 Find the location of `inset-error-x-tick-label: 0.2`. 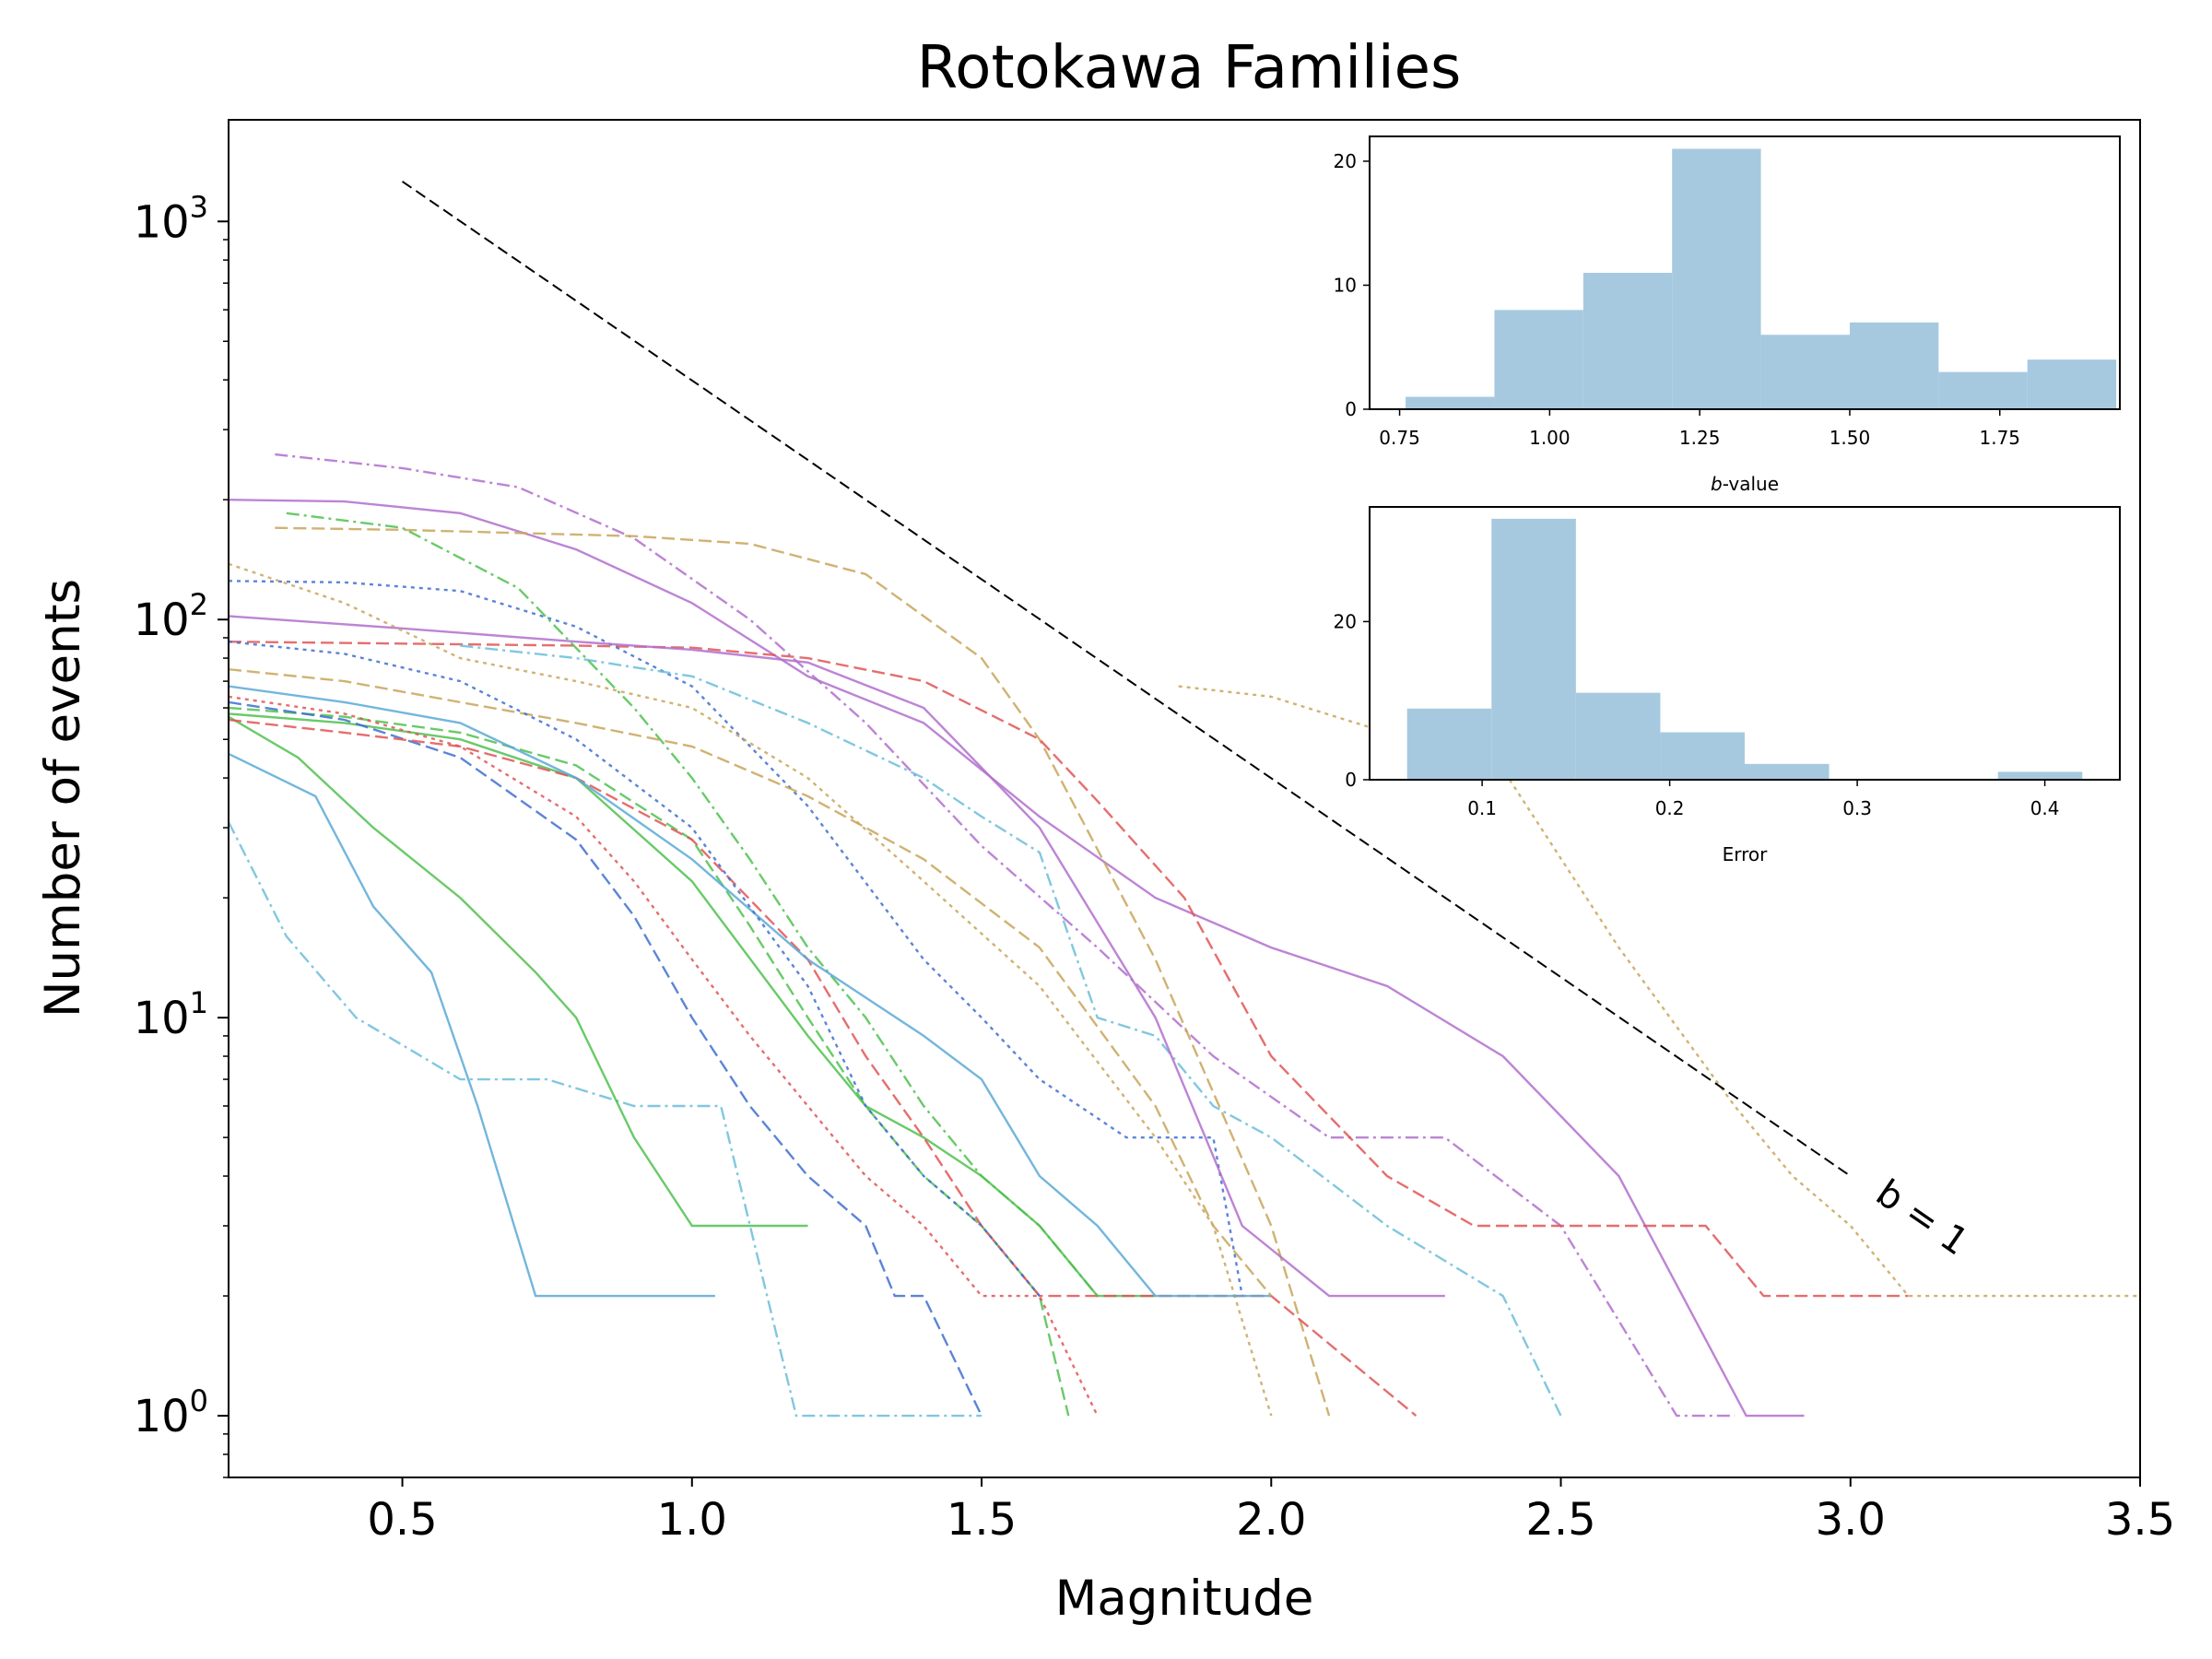

inset-error-x-tick-label: 0.2 is located at coordinates (1670, 808).